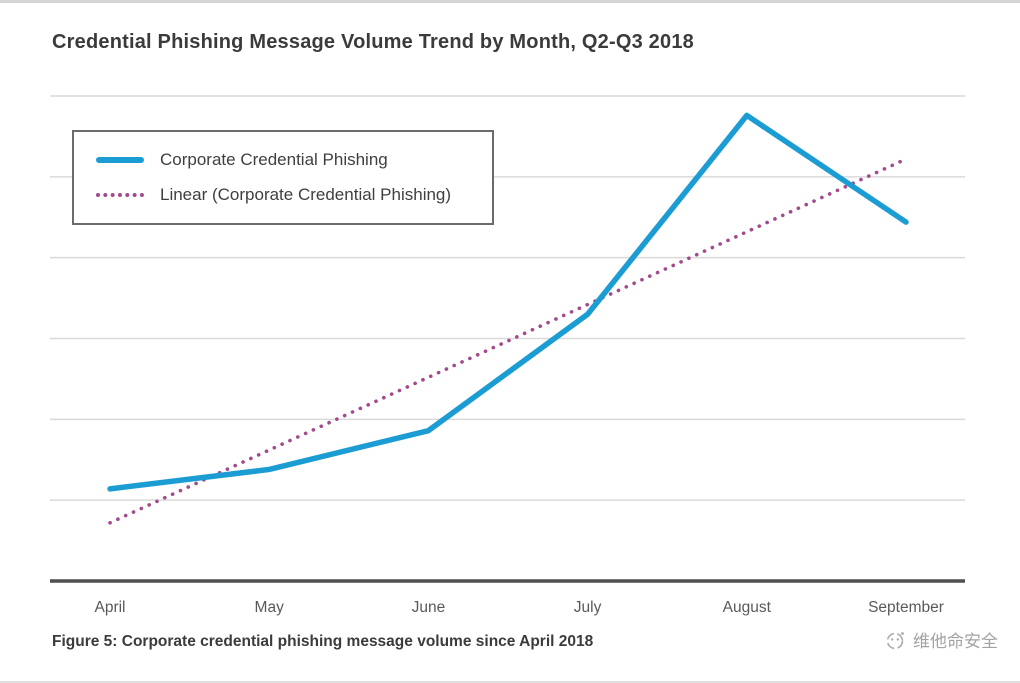 Image resolution: width=1020 pixels, height=683 pixels. What do you see at coordinates (306, 194) in the screenshot?
I see `legend-label: Linear (Corporate Credential Phishing)` at bounding box center [306, 194].